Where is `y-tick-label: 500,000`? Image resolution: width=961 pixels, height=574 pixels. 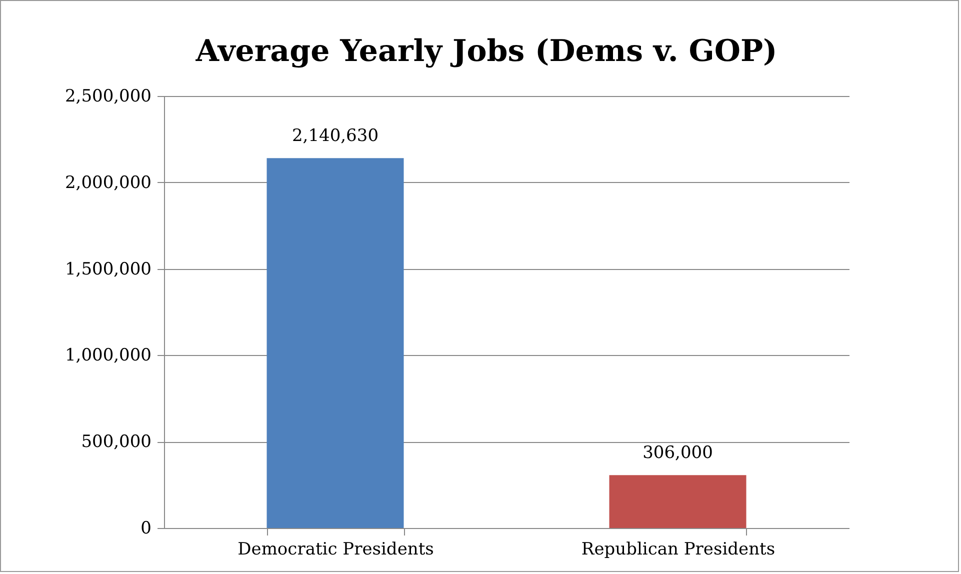
y-tick-label: 500,000 is located at coordinates (116, 442).